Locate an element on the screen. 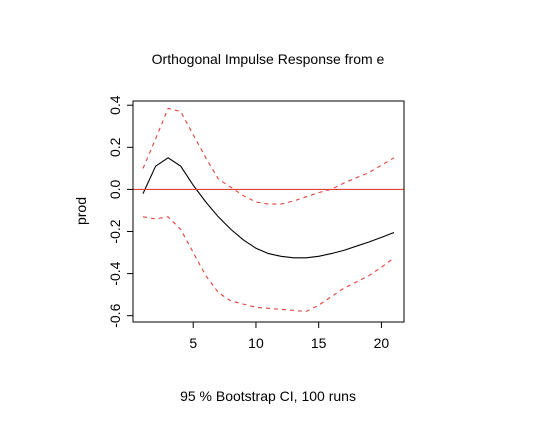  x-tick-label: 20 is located at coordinates (382, 343).